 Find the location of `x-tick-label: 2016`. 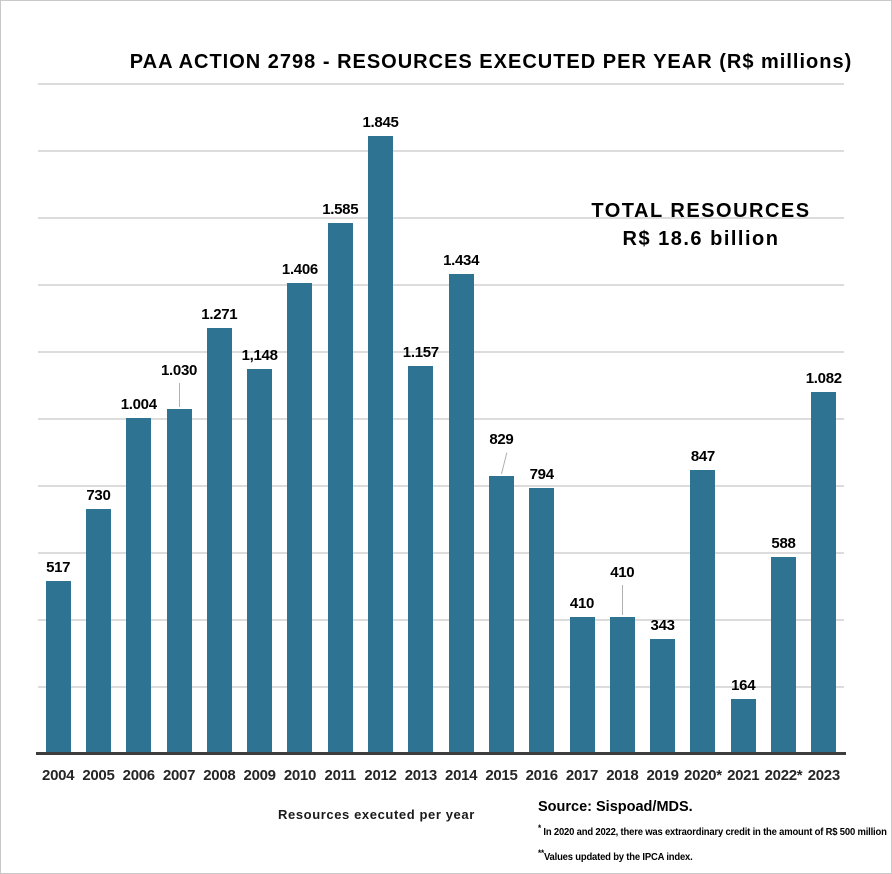

x-tick-label: 2016 is located at coordinates (541, 775).